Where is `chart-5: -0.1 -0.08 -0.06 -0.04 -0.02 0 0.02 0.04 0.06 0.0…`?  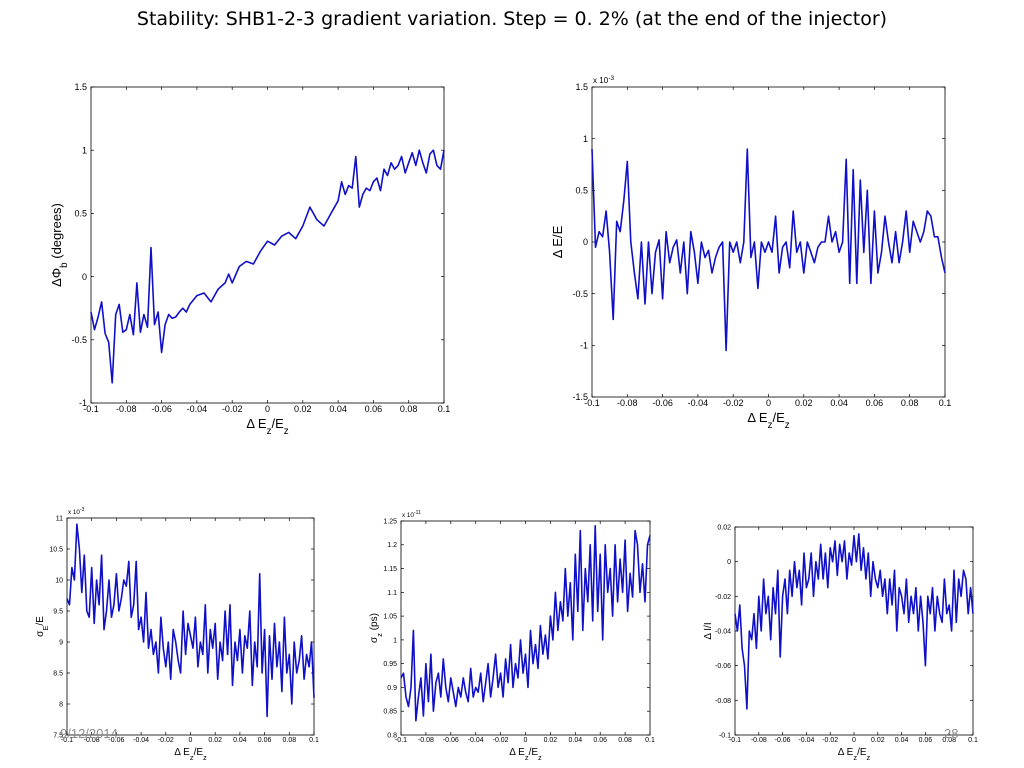
chart-5: -0.1 -0.08 -0.06 -0.04 -0.02 0 0.02 0.04 0.06 0.0… is located at coordinates (840, 642).